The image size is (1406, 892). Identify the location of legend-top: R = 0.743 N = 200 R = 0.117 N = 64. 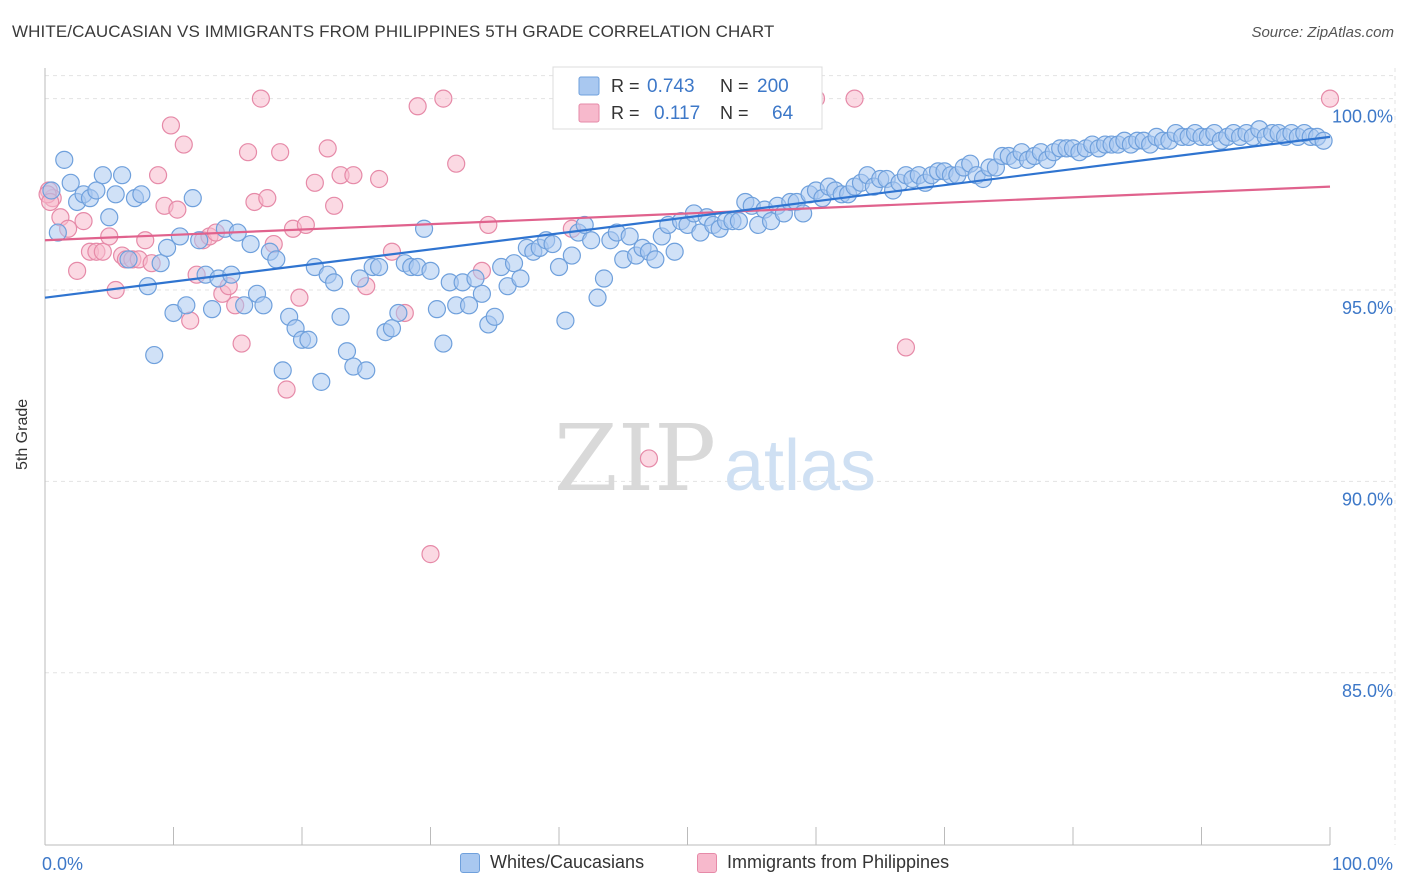
(687, 98).